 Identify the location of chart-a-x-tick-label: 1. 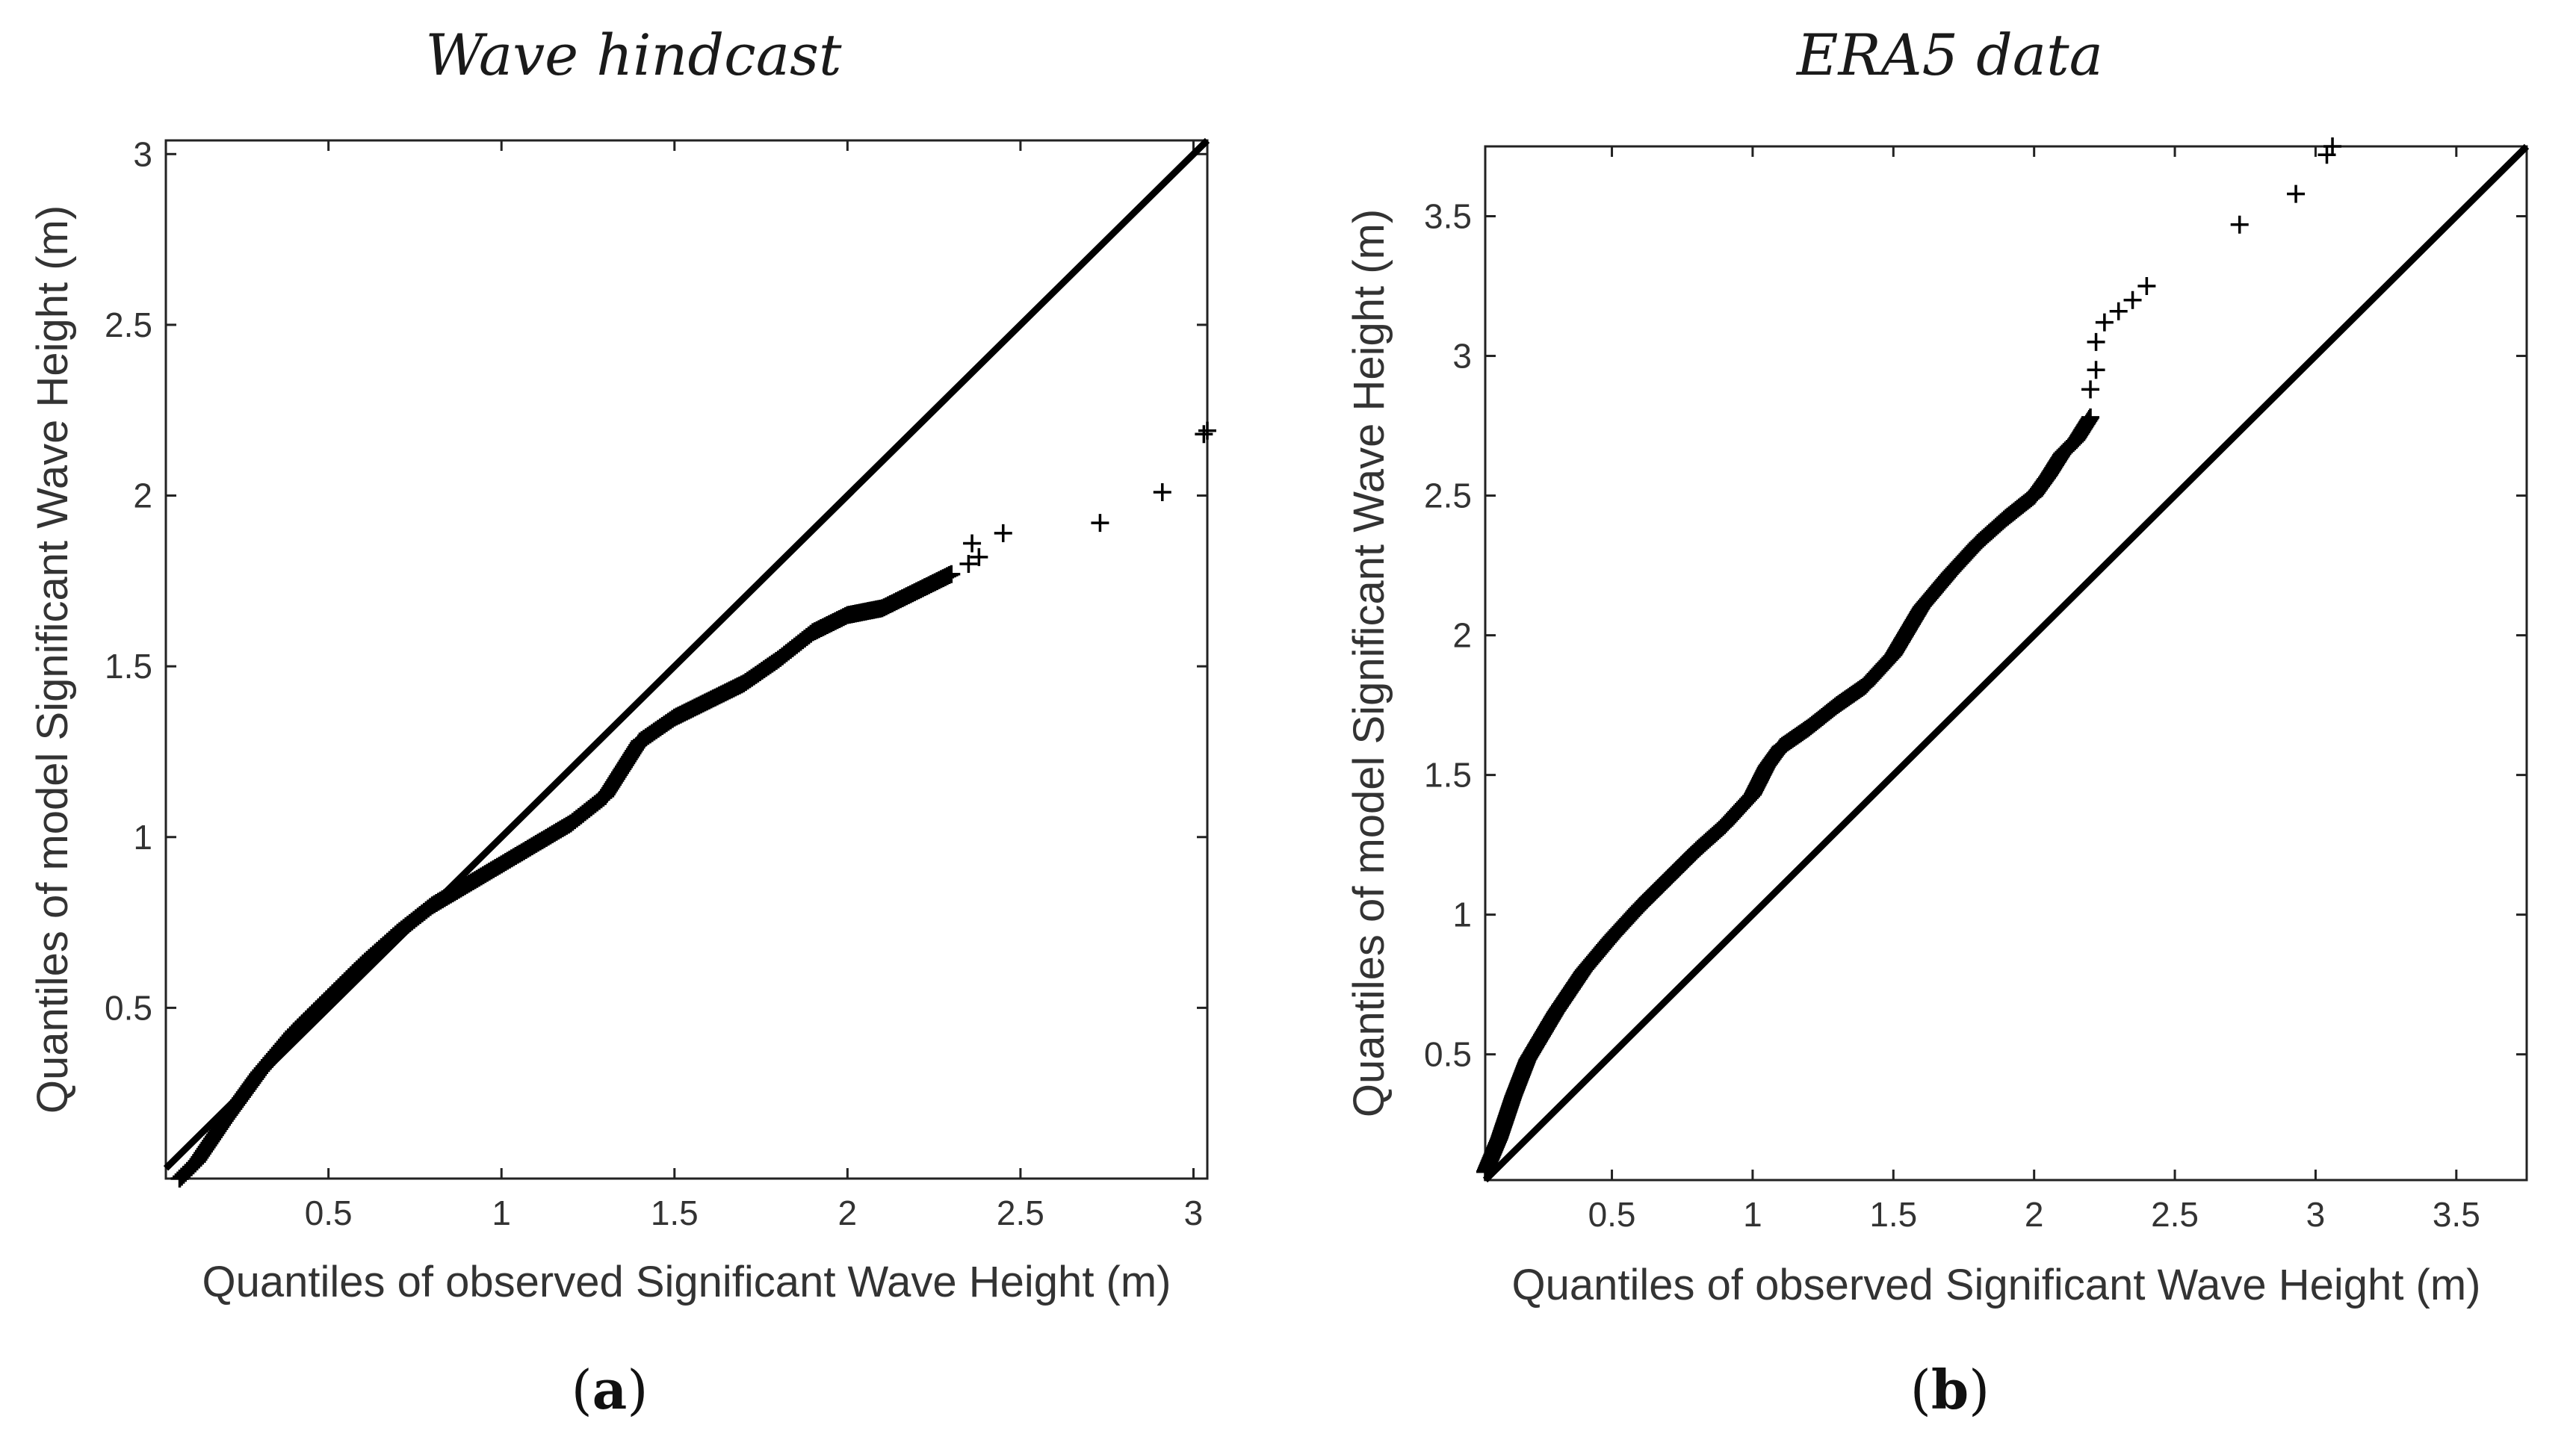
(501, 1213).